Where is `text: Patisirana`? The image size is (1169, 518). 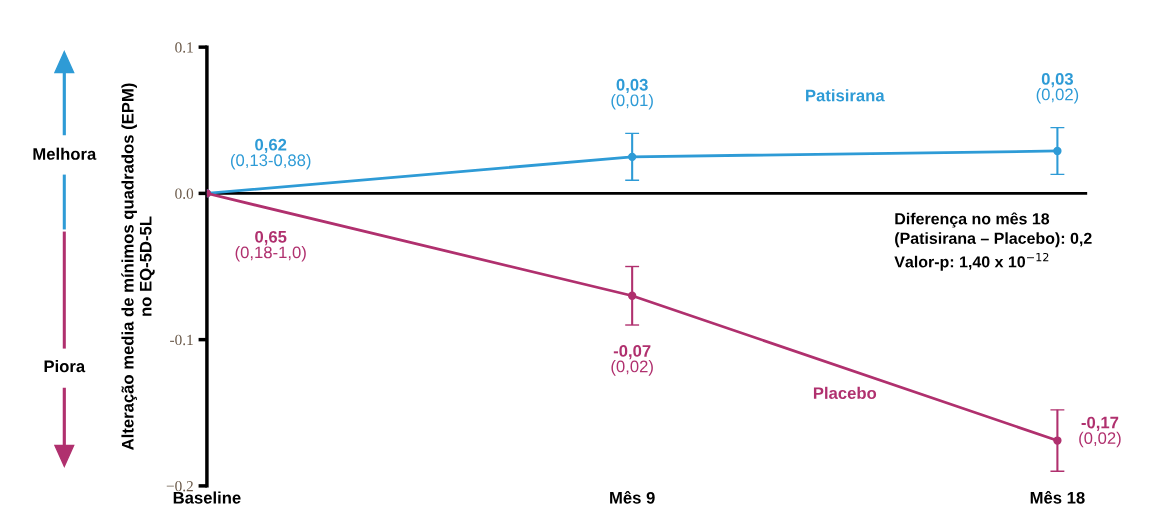 text: Patisirana is located at coordinates (845, 95).